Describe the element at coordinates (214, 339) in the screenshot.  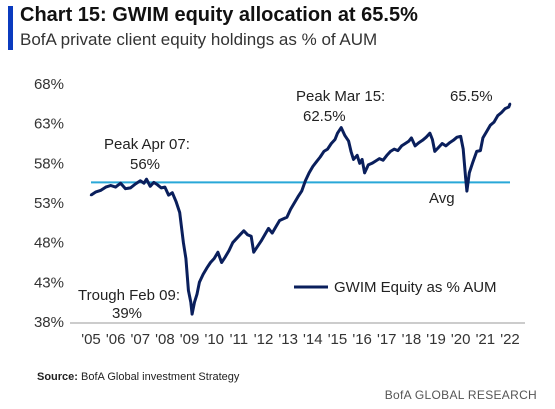
I see `x-tick-label: '10` at that location.